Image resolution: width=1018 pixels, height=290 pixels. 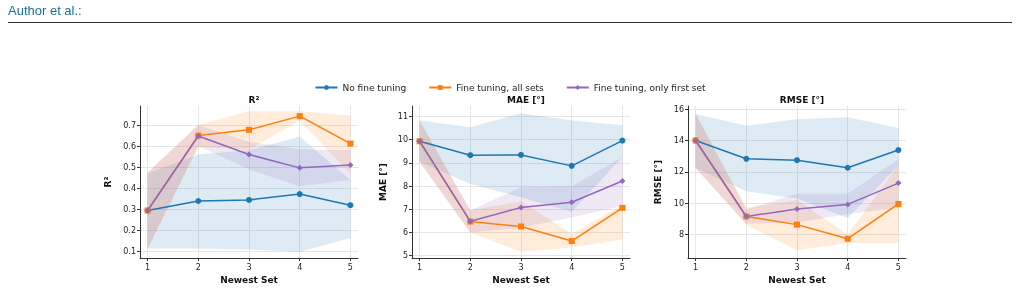 What do you see at coordinates (254, 99) in the screenshot?
I see `chart-title: R²` at bounding box center [254, 99].